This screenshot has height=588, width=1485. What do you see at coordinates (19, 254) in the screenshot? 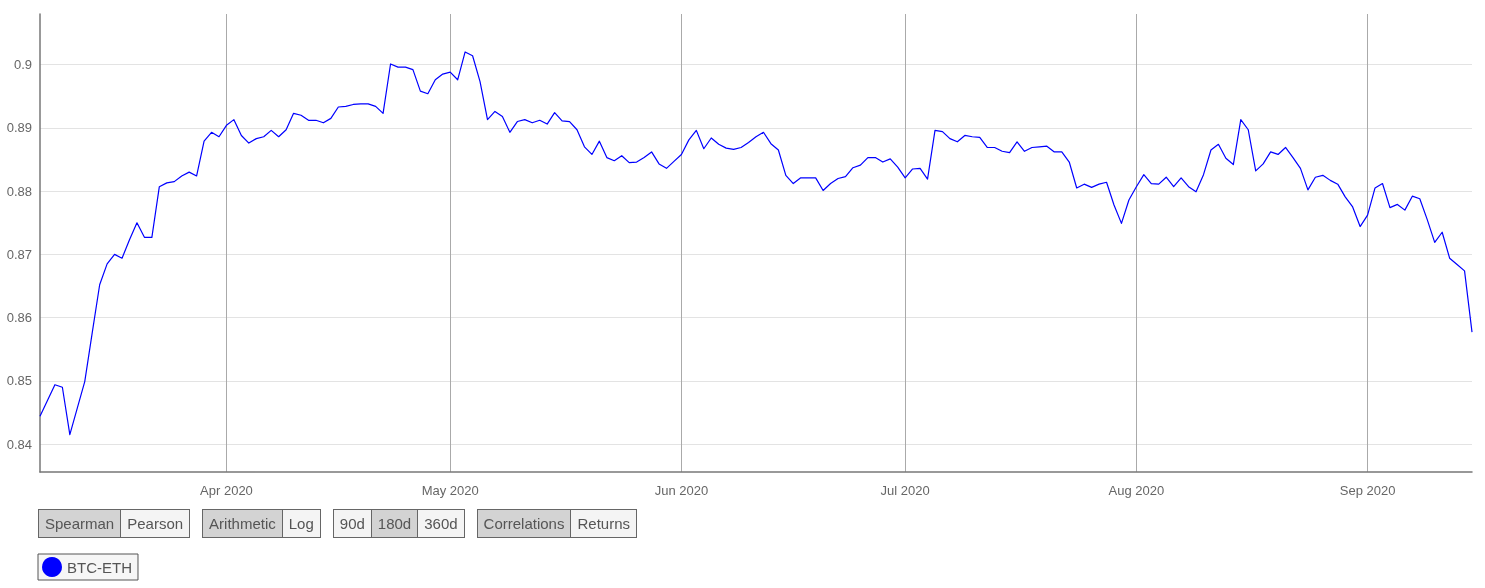
I see `y-tick-label: 0.87` at bounding box center [19, 254].